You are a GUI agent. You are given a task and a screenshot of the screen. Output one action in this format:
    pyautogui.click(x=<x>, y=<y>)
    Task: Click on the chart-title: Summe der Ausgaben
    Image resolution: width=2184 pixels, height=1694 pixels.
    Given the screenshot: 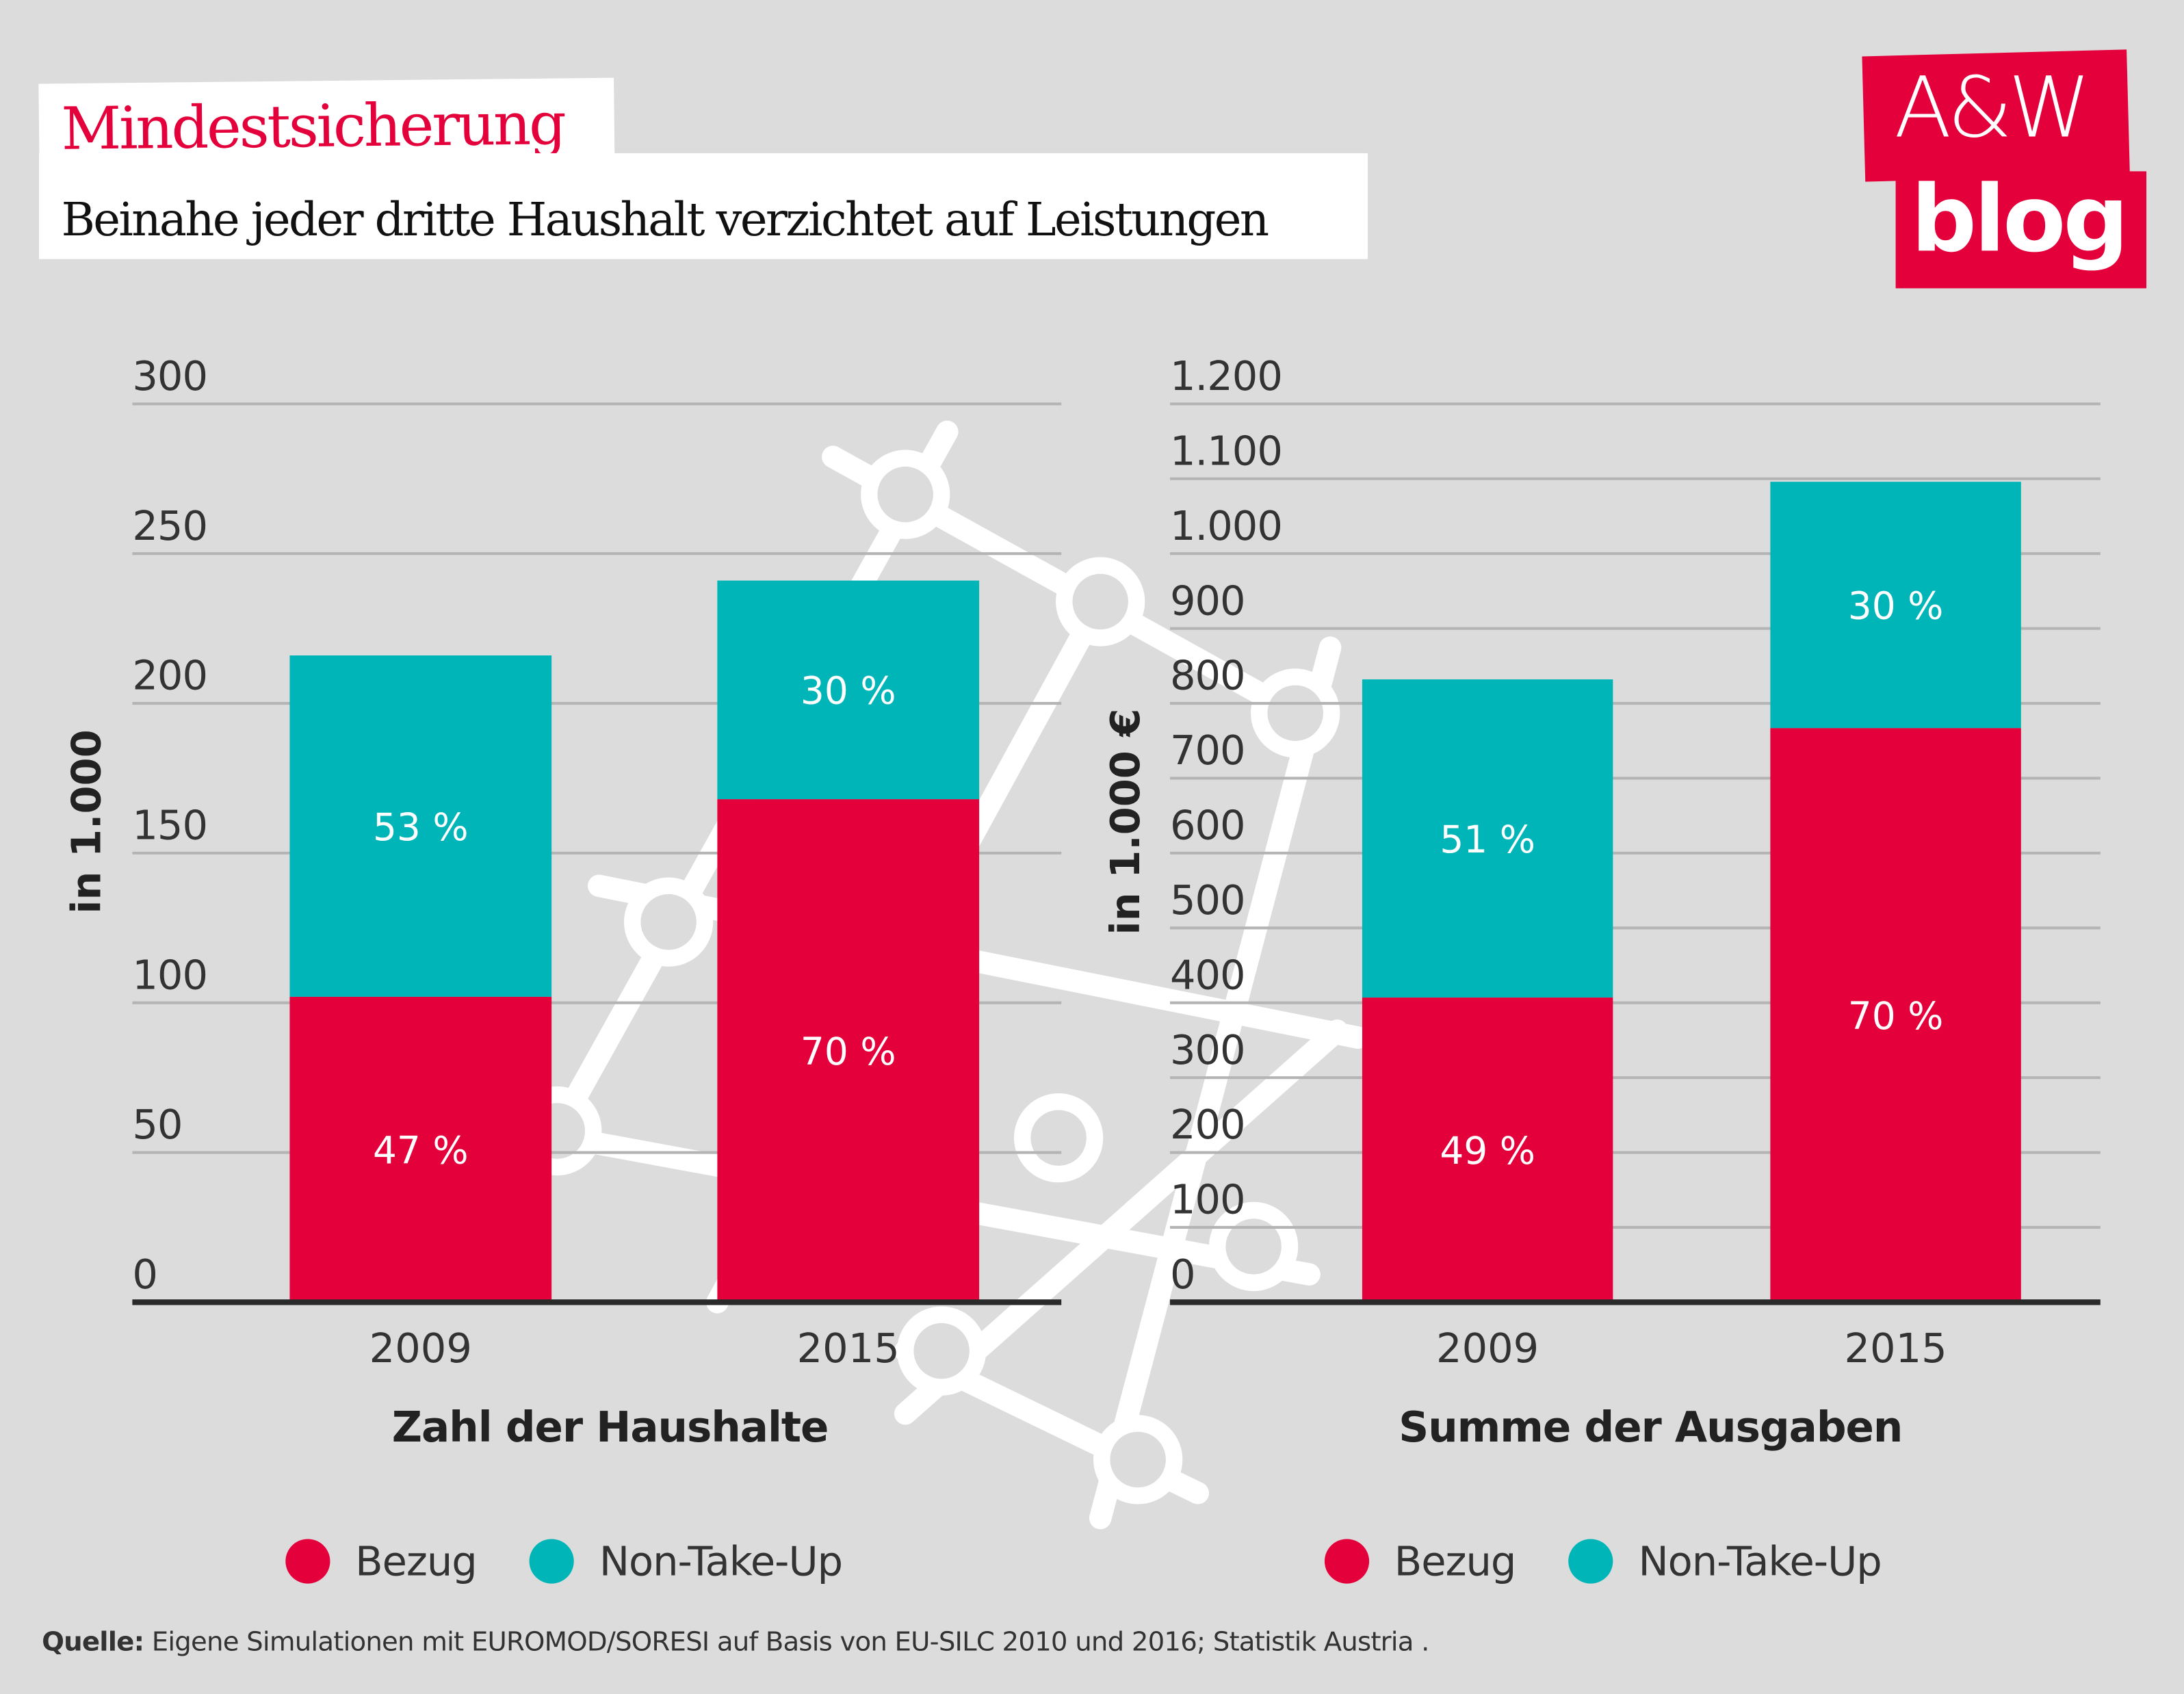 What is the action you would take?
    pyautogui.click(x=1650, y=1427)
    